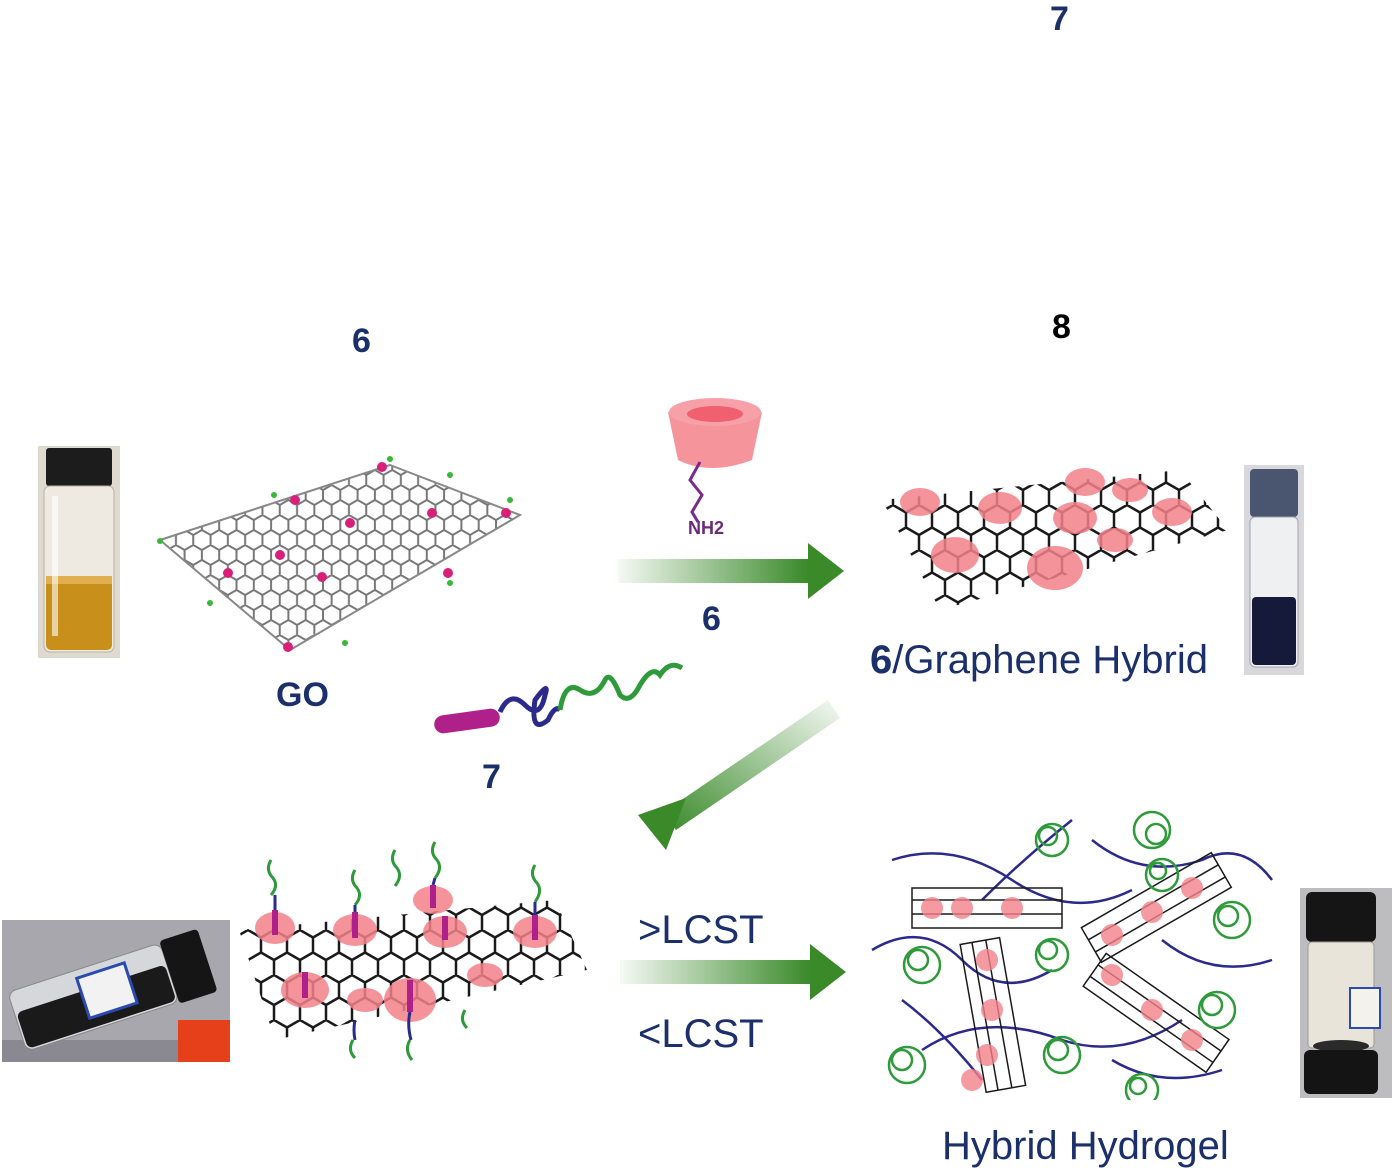  I want to click on hybrid-caption: 6/Graphene Hybrid, so click(1039, 660).